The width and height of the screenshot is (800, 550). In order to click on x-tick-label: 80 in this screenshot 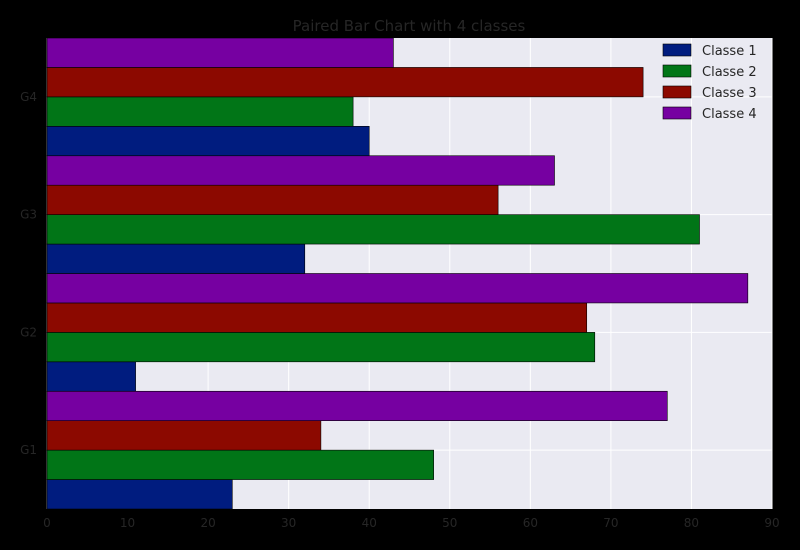, I will do `click(691, 523)`.